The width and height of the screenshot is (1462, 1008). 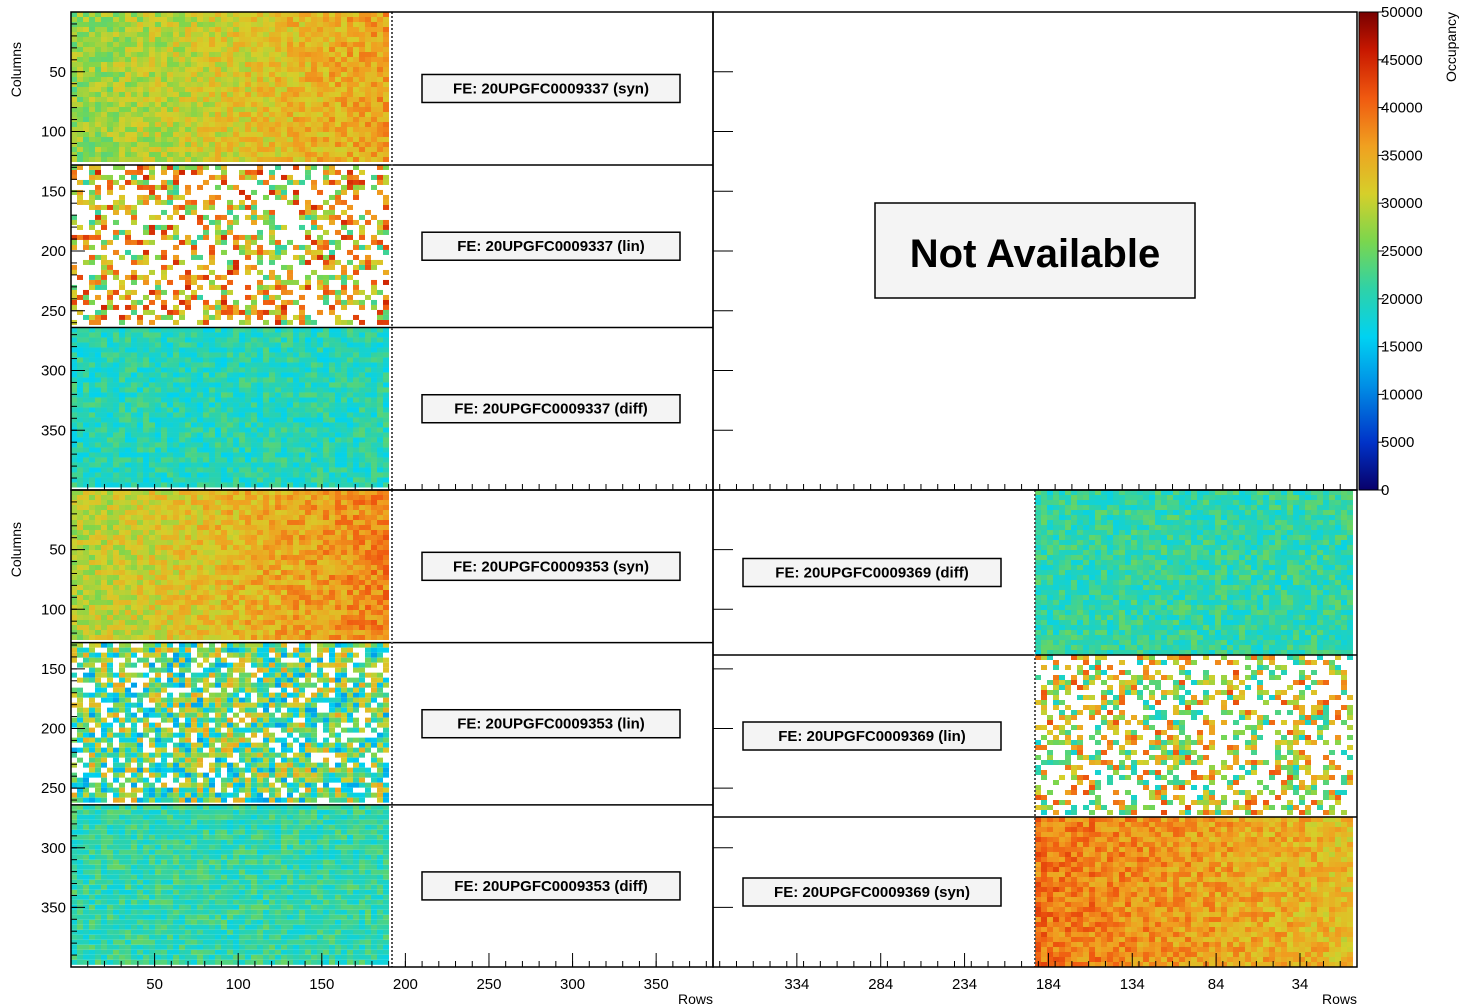 I want to click on fe-chip-label: FE: 20UPGFC0009337 (diff), so click(x=550, y=409).